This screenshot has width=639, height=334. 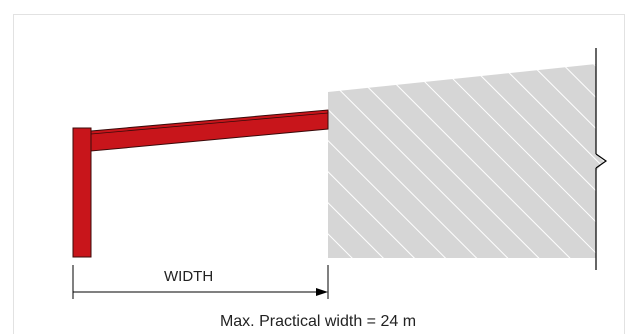 What do you see at coordinates (188, 276) in the screenshot?
I see `dimension-label: WIDTH` at bounding box center [188, 276].